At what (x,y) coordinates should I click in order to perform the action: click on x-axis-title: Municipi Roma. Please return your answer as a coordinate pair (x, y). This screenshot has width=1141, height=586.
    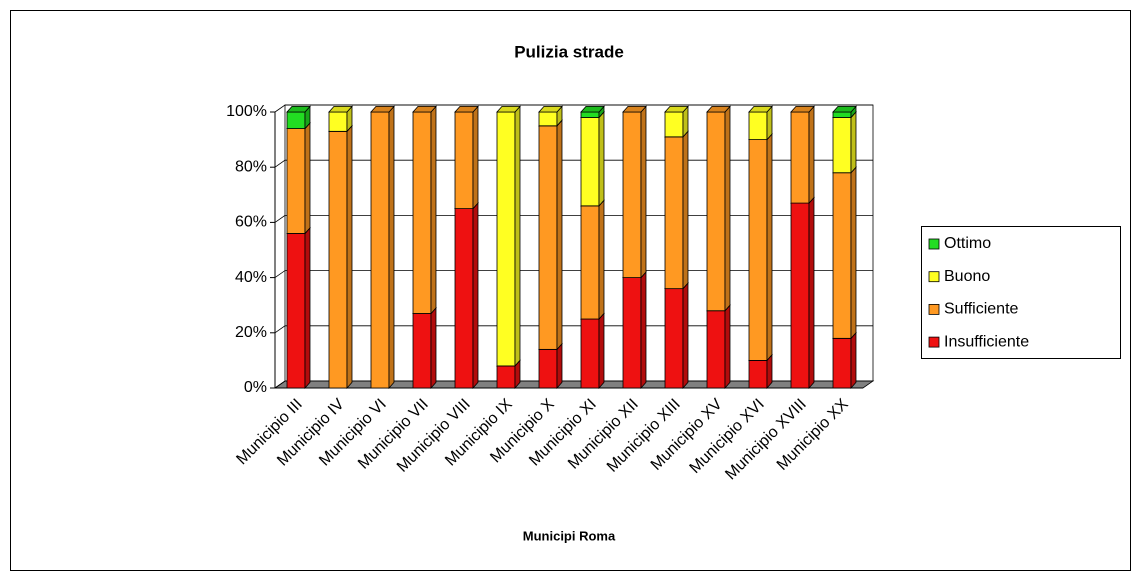
    Looking at the image, I should click on (569, 535).